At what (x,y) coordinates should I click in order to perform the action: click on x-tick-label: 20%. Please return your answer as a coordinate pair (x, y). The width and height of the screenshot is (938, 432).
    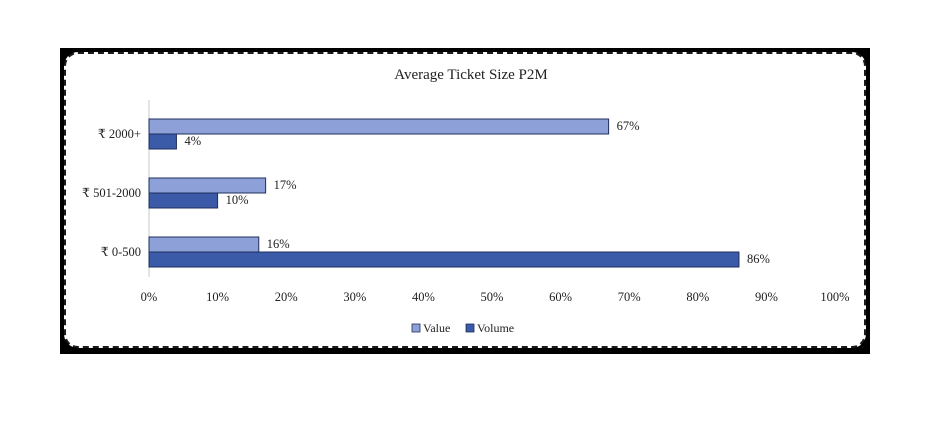
    Looking at the image, I should click on (286, 297).